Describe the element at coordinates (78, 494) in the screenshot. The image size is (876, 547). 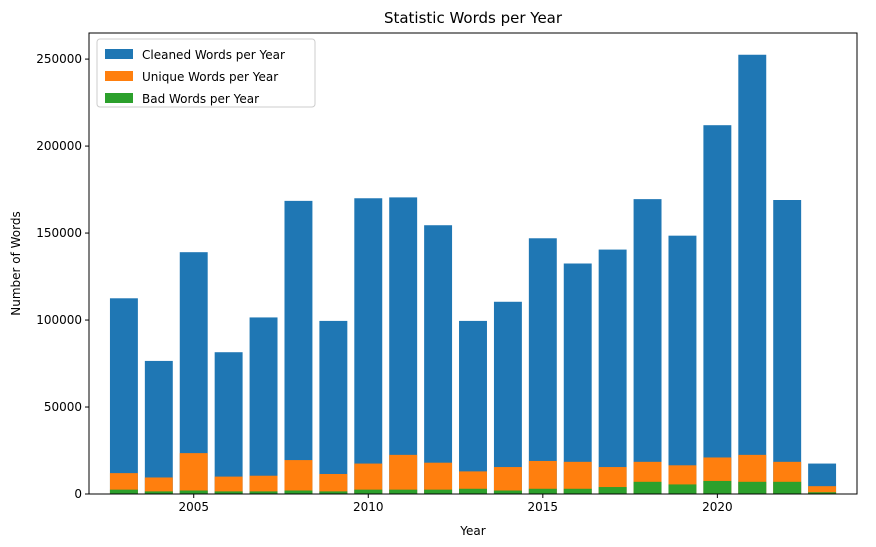
I see `y-tick-label: 0` at that location.